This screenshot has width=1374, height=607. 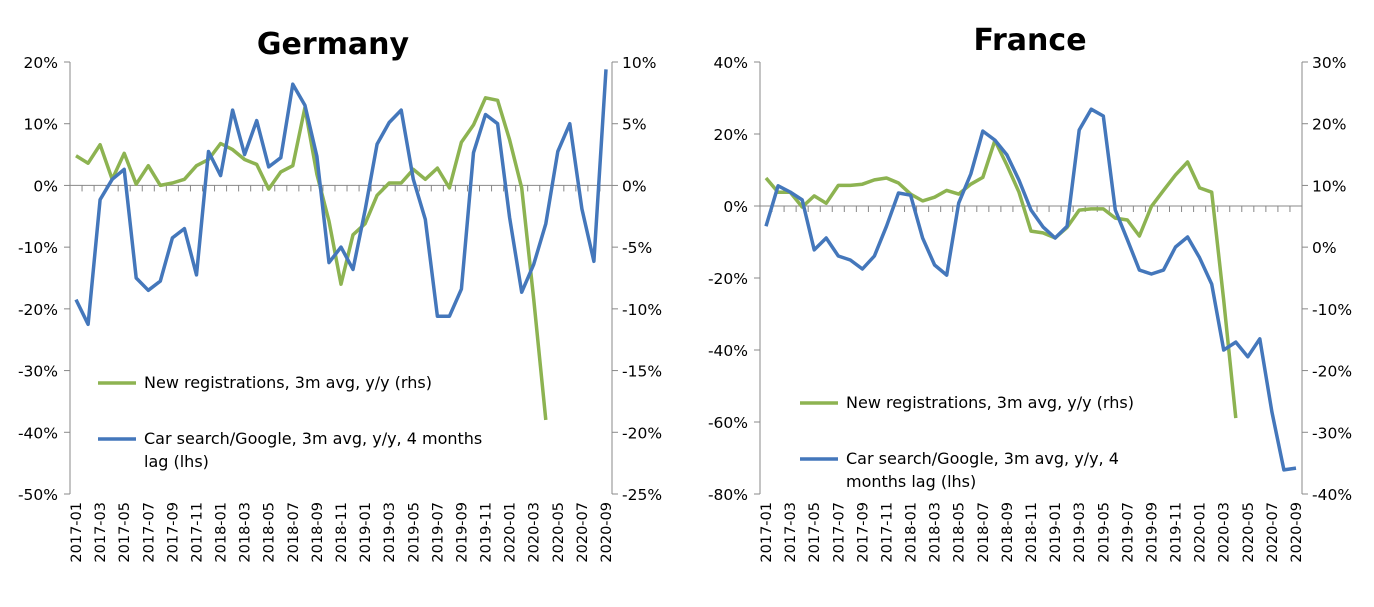 I want to click on legend-label: Car search/Google, 3m avg, y/y, 4, so click(x=982, y=458).